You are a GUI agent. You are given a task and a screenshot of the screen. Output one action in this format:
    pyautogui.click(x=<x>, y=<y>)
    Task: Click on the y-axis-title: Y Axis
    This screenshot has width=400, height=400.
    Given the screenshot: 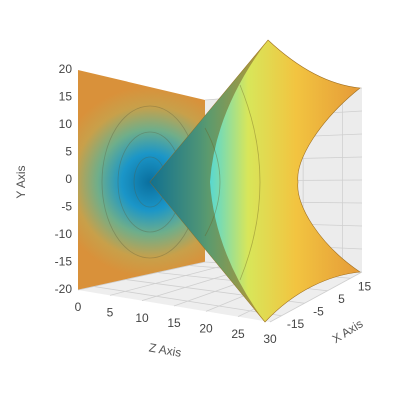 What is the action you would take?
    pyautogui.click(x=21, y=181)
    